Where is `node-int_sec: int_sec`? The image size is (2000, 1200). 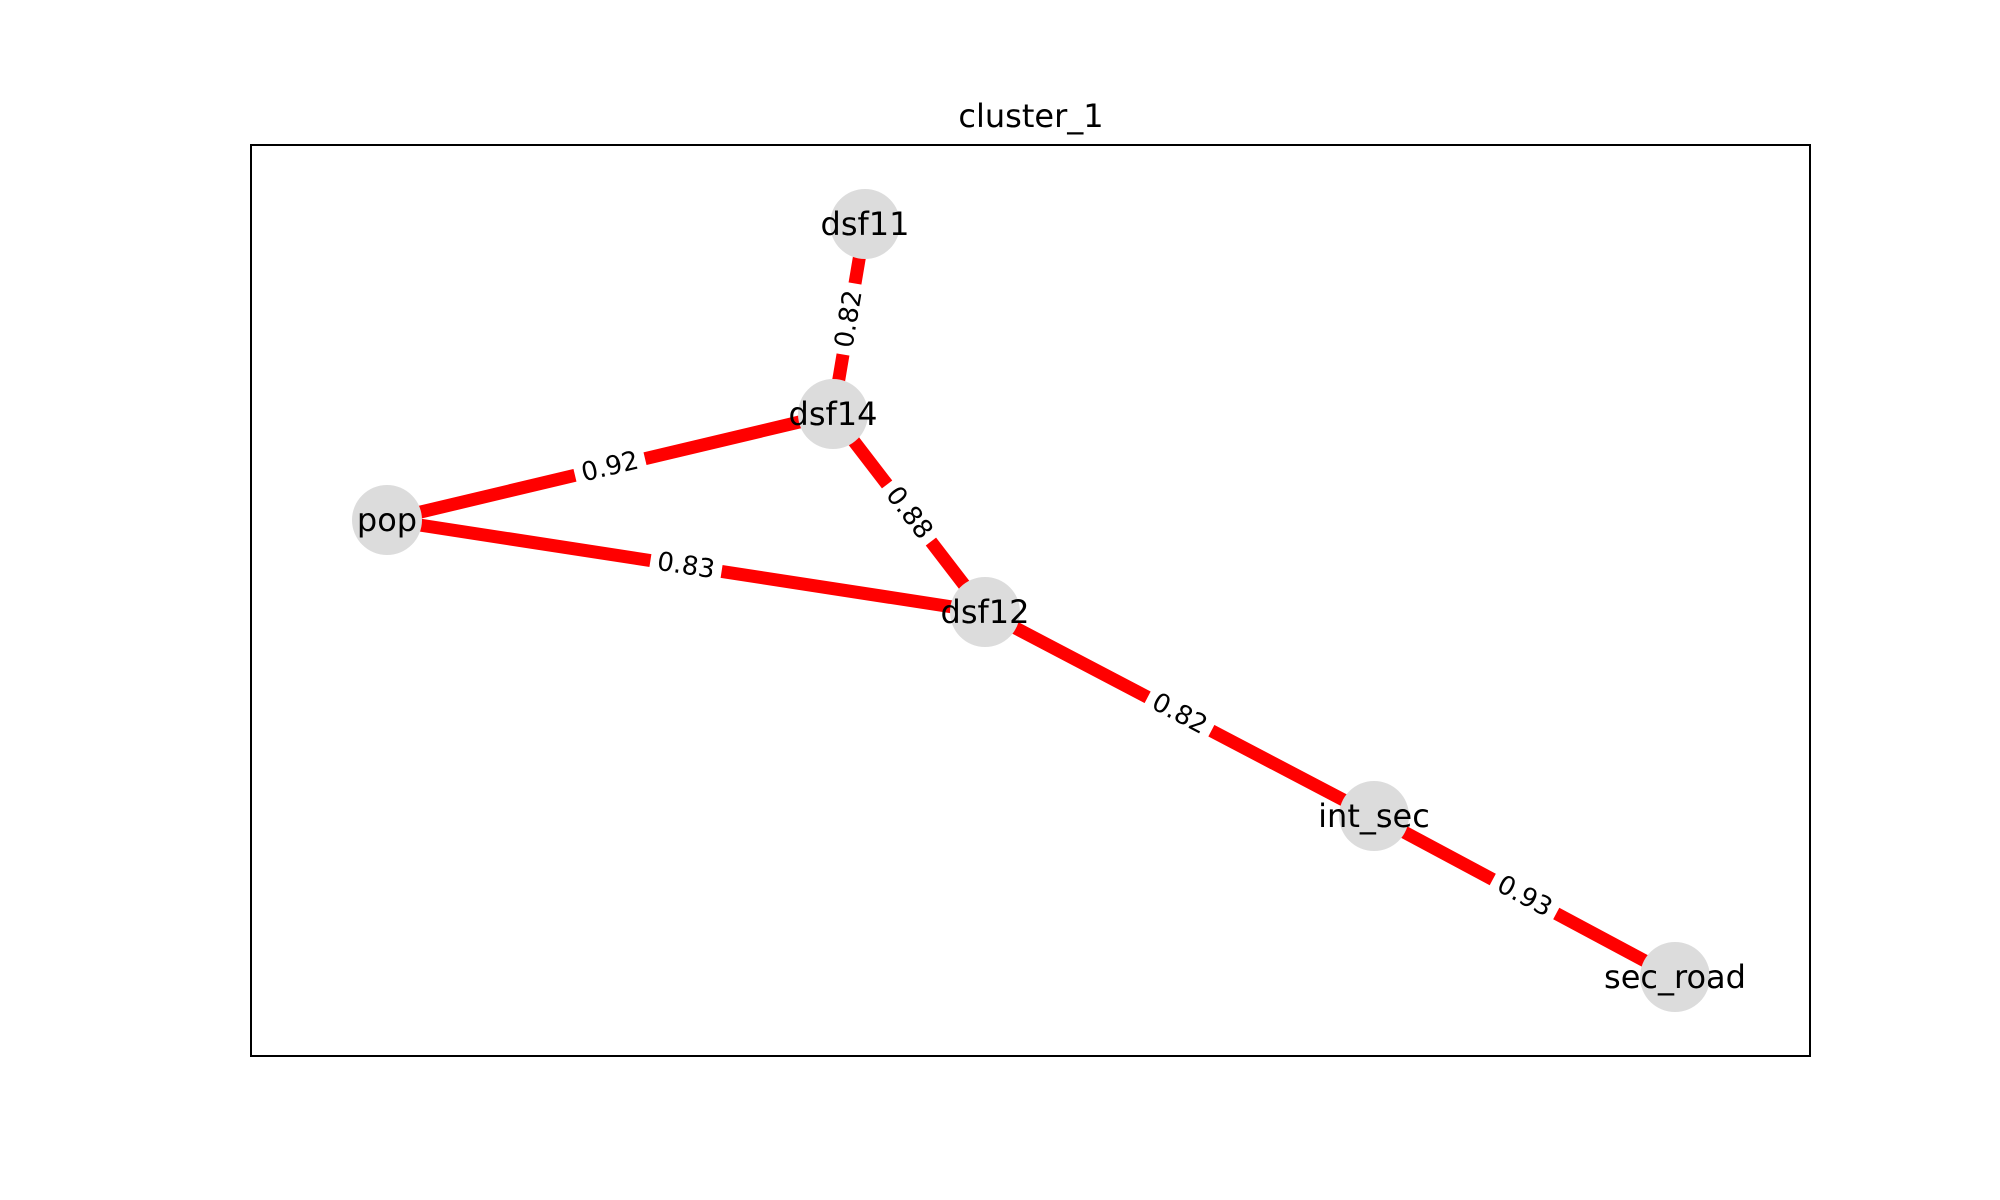
node-int_sec: int_sec is located at coordinates (1374, 816).